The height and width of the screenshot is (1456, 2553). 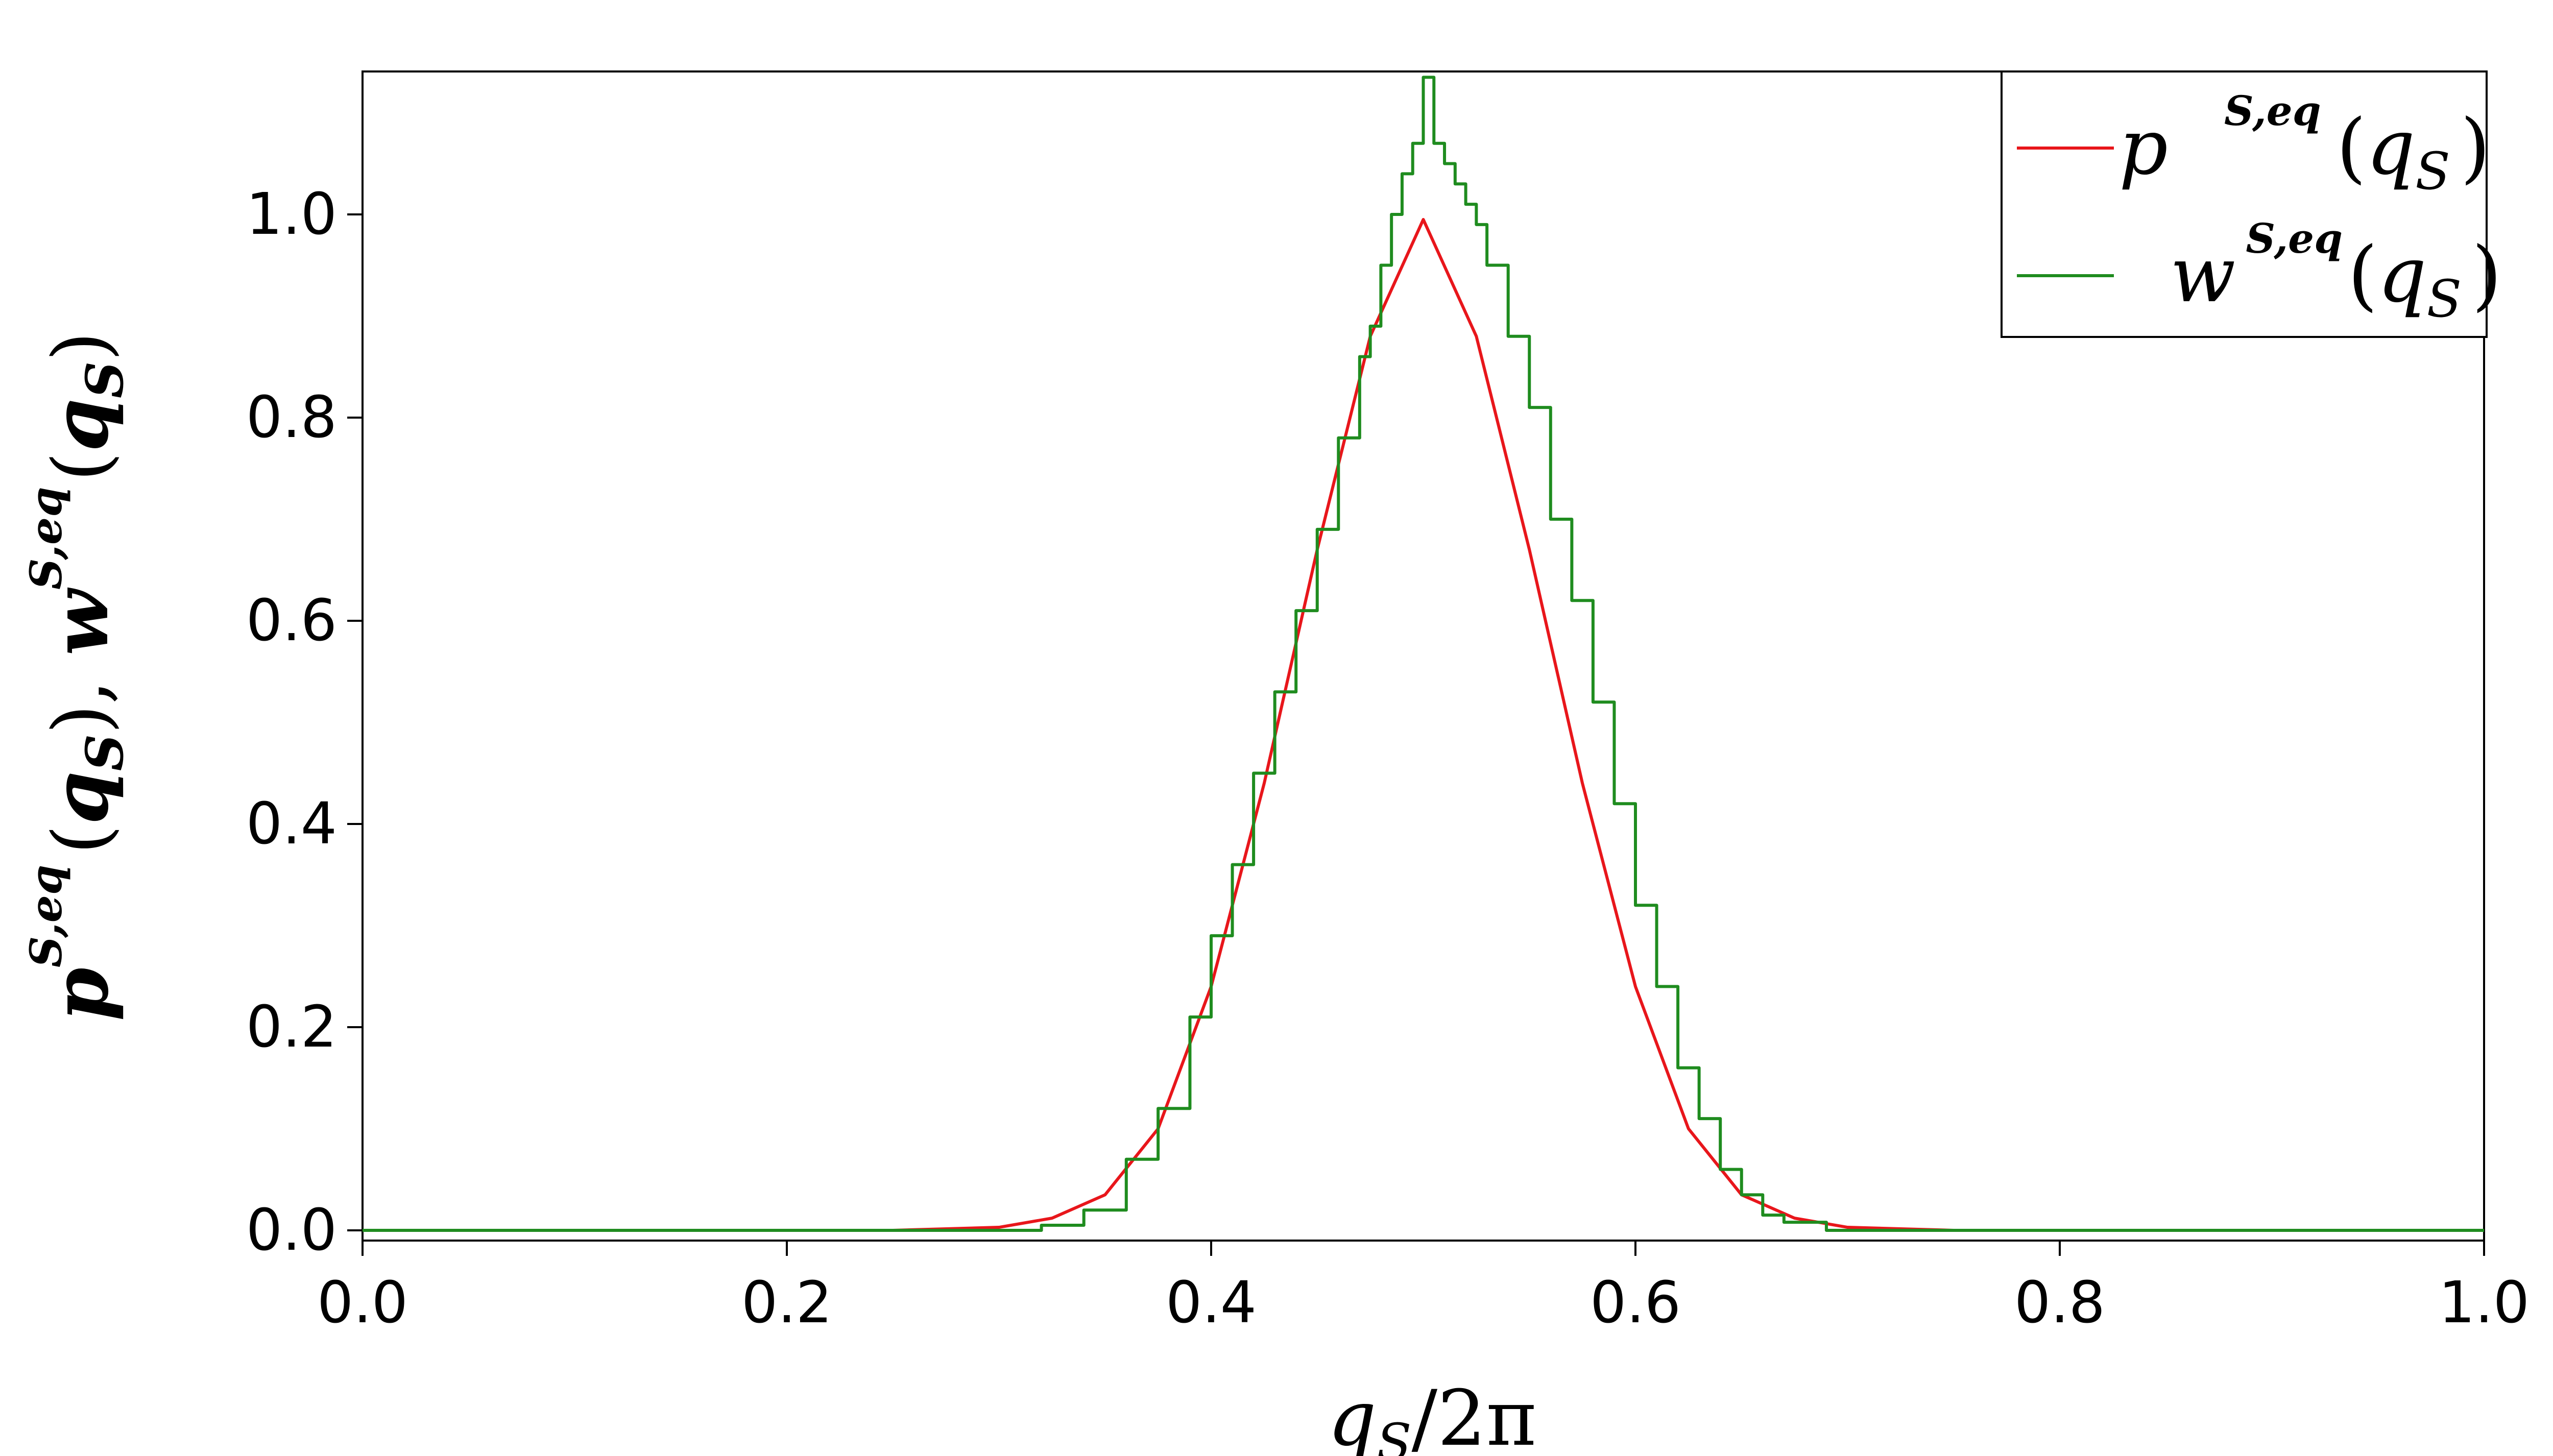 I want to click on legend: p S,eq (qS) w S,eq(qS), so click(x=2252, y=204).